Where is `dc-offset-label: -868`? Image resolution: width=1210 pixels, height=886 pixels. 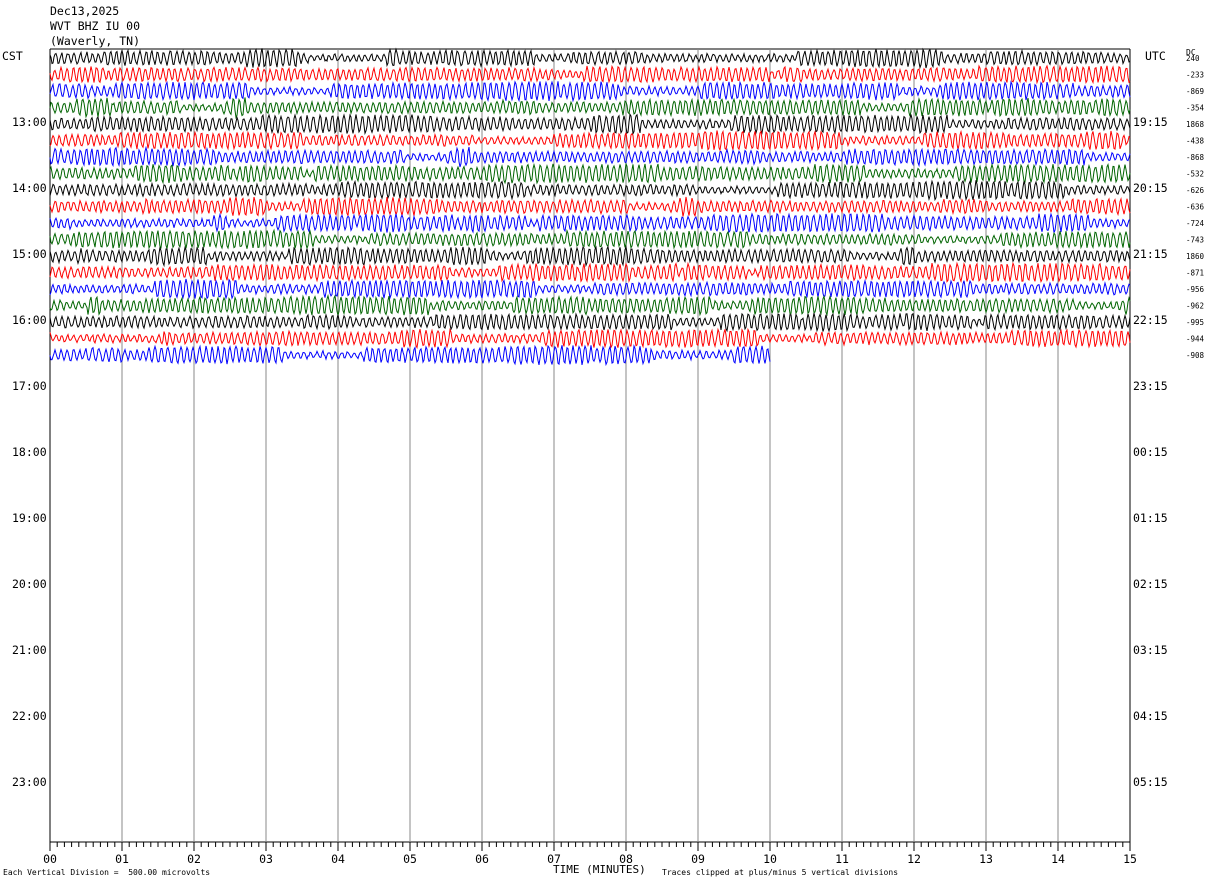 dc-offset-label: -868 is located at coordinates (1195, 157).